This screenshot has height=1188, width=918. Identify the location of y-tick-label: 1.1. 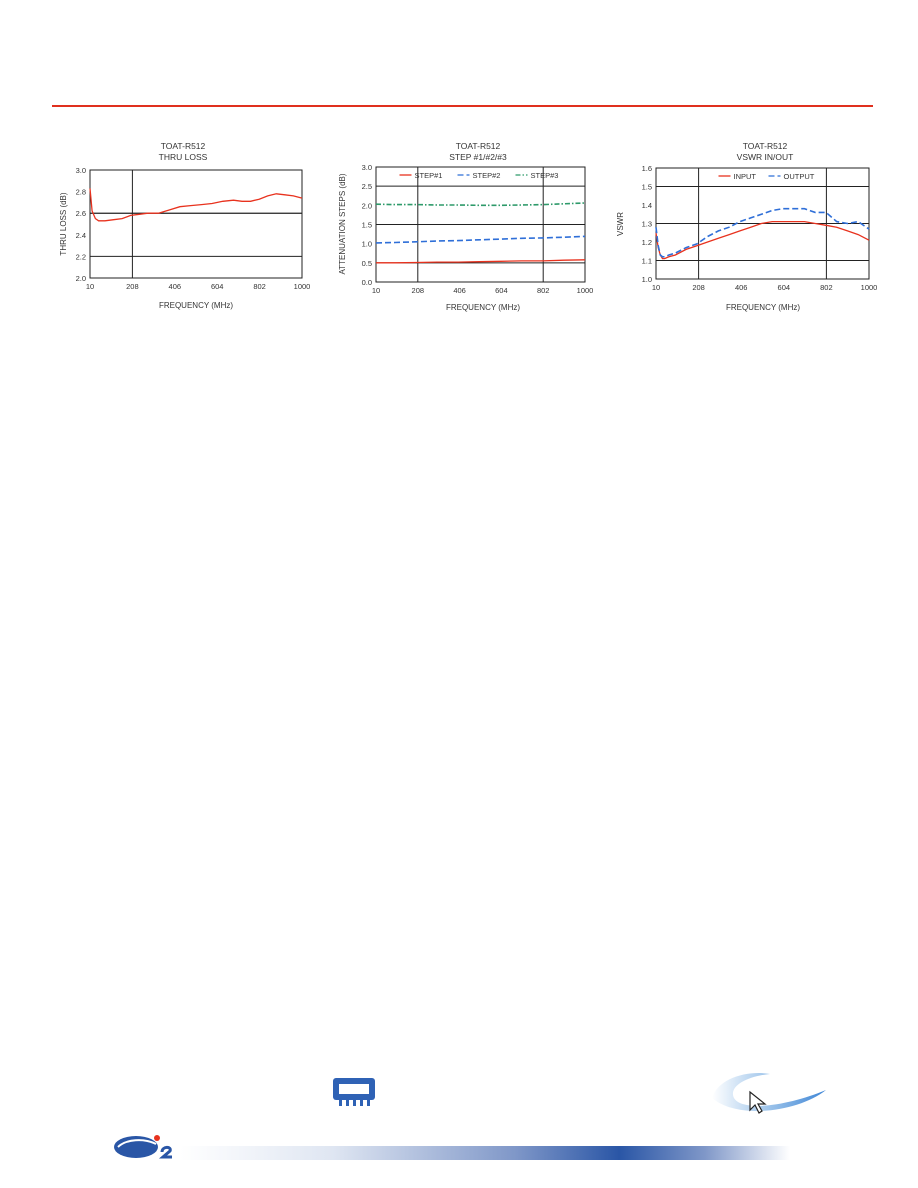
(647, 261).